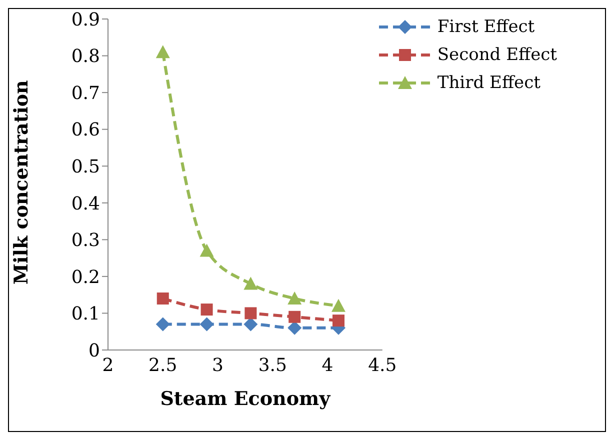  Describe the element at coordinates (108, 365) in the screenshot. I see `x-tick-label: 2` at that location.